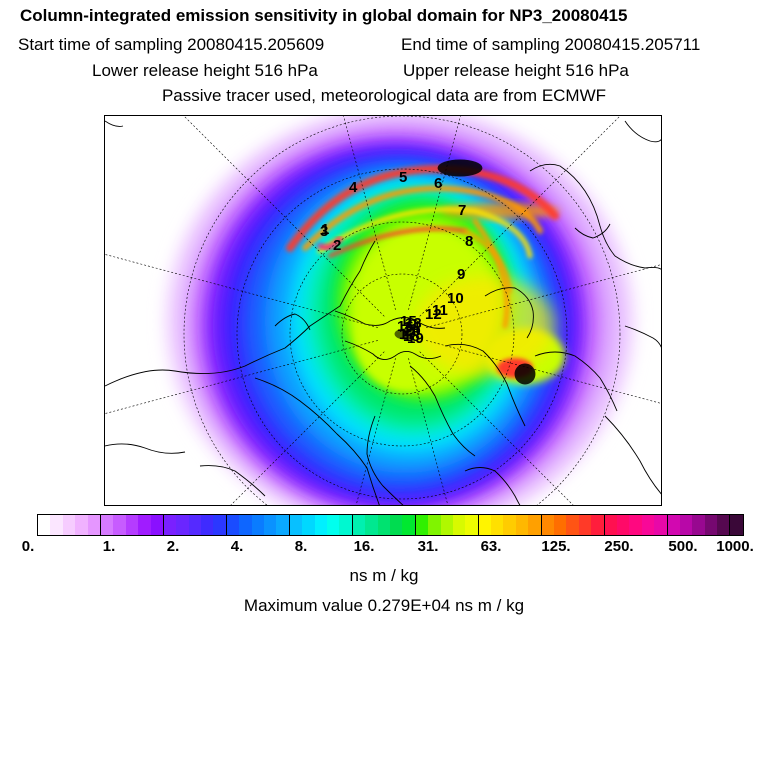  Describe the element at coordinates (384, 605) in the screenshot. I see `max-value-label: Maximum value 0.279E+04 ns m / kg` at that location.